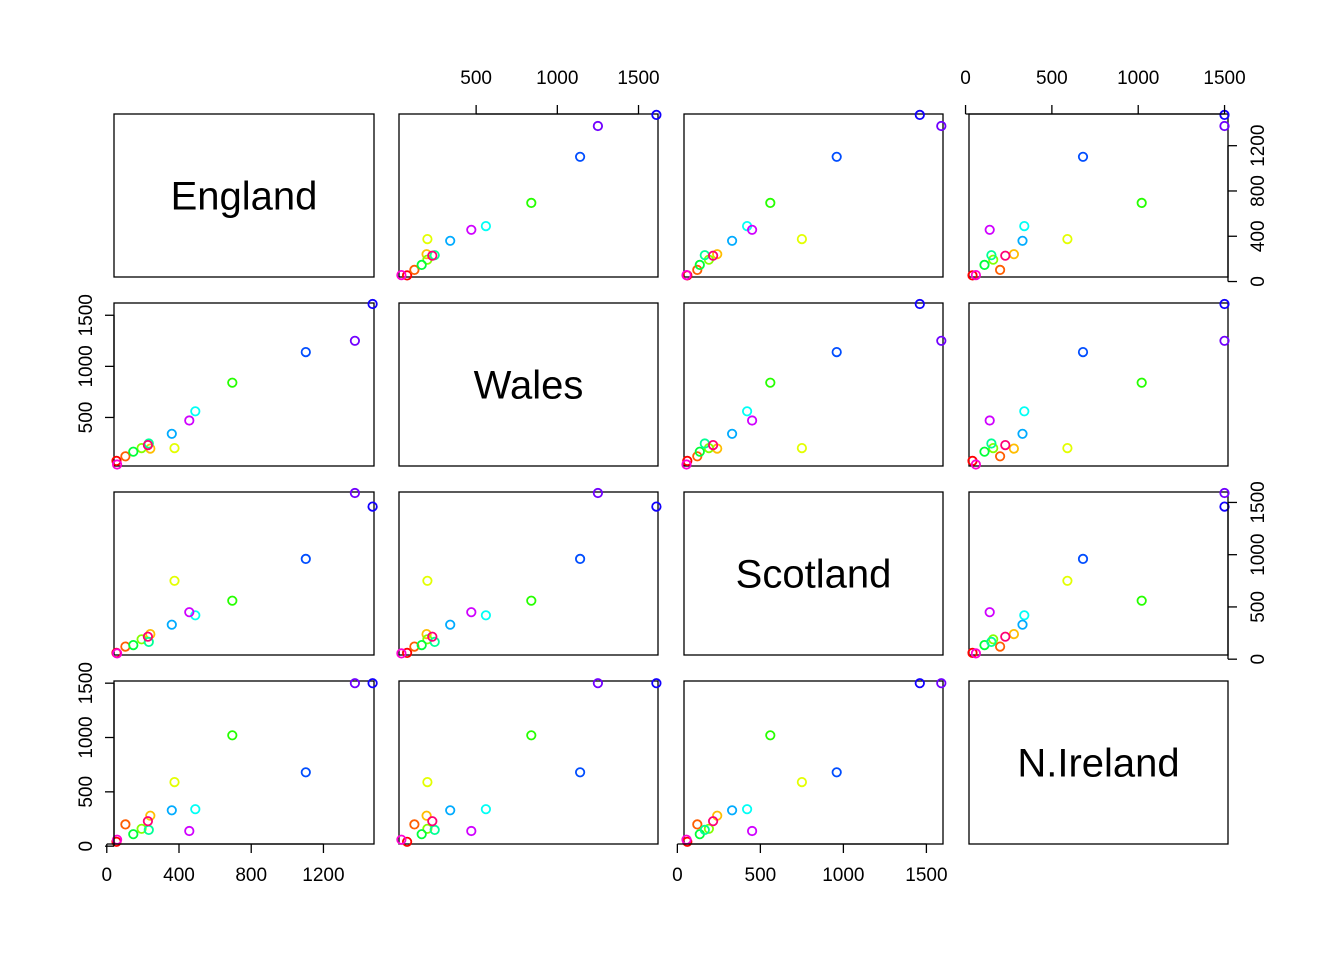 Image resolution: width=1344 pixels, height=960 pixels. What do you see at coordinates (95, 363) in the screenshot?
I see `y-axis-wales: 500 1000 1500` at bounding box center [95, 363].